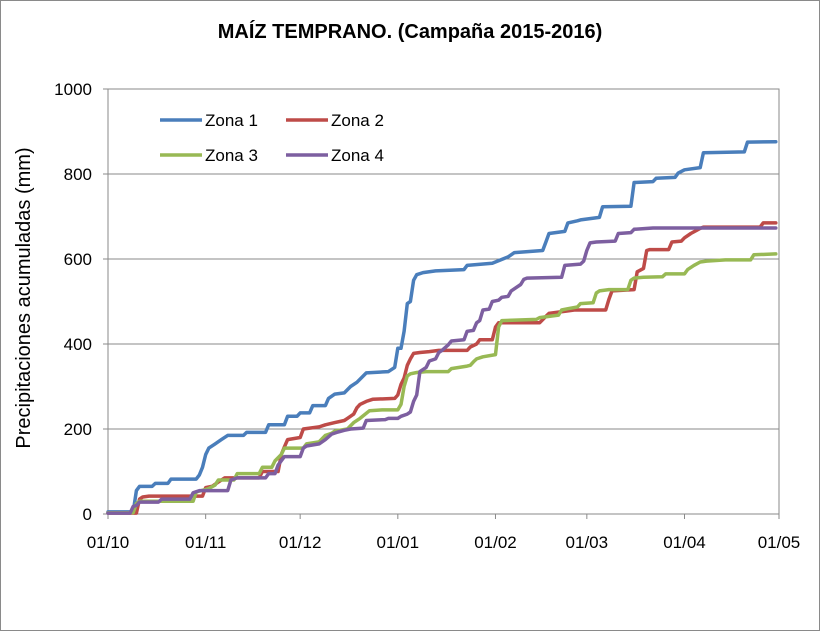  What do you see at coordinates (357, 120) in the screenshot?
I see `legend-label-zona-2: Zona 2` at bounding box center [357, 120].